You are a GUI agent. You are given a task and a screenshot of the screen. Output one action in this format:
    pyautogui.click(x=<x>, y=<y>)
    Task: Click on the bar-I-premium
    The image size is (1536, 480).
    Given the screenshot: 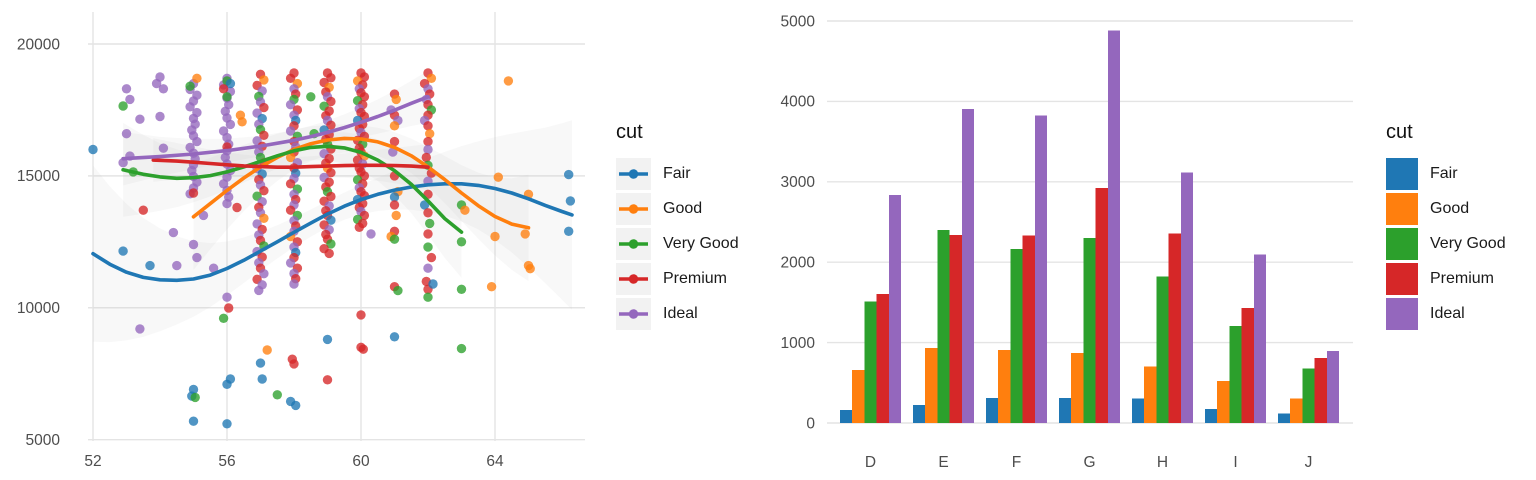 What is the action you would take?
    pyautogui.click(x=1247, y=365)
    